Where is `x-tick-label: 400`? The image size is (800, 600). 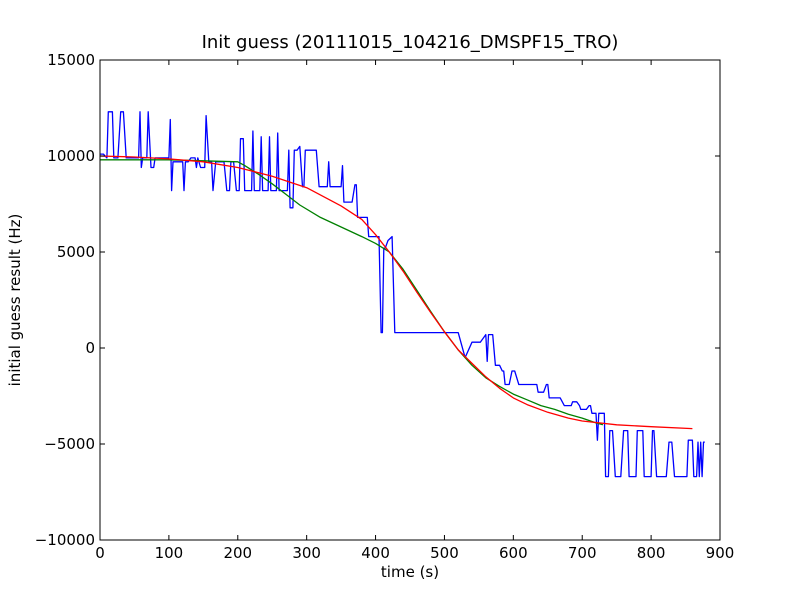 x-tick-label: 400 is located at coordinates (375, 553).